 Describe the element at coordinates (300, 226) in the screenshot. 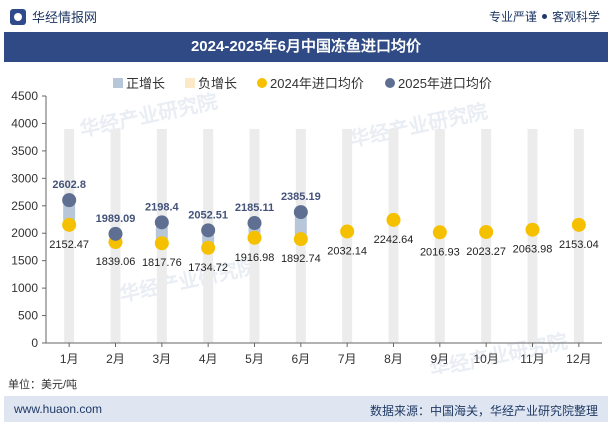

I see `growth-bar` at that location.